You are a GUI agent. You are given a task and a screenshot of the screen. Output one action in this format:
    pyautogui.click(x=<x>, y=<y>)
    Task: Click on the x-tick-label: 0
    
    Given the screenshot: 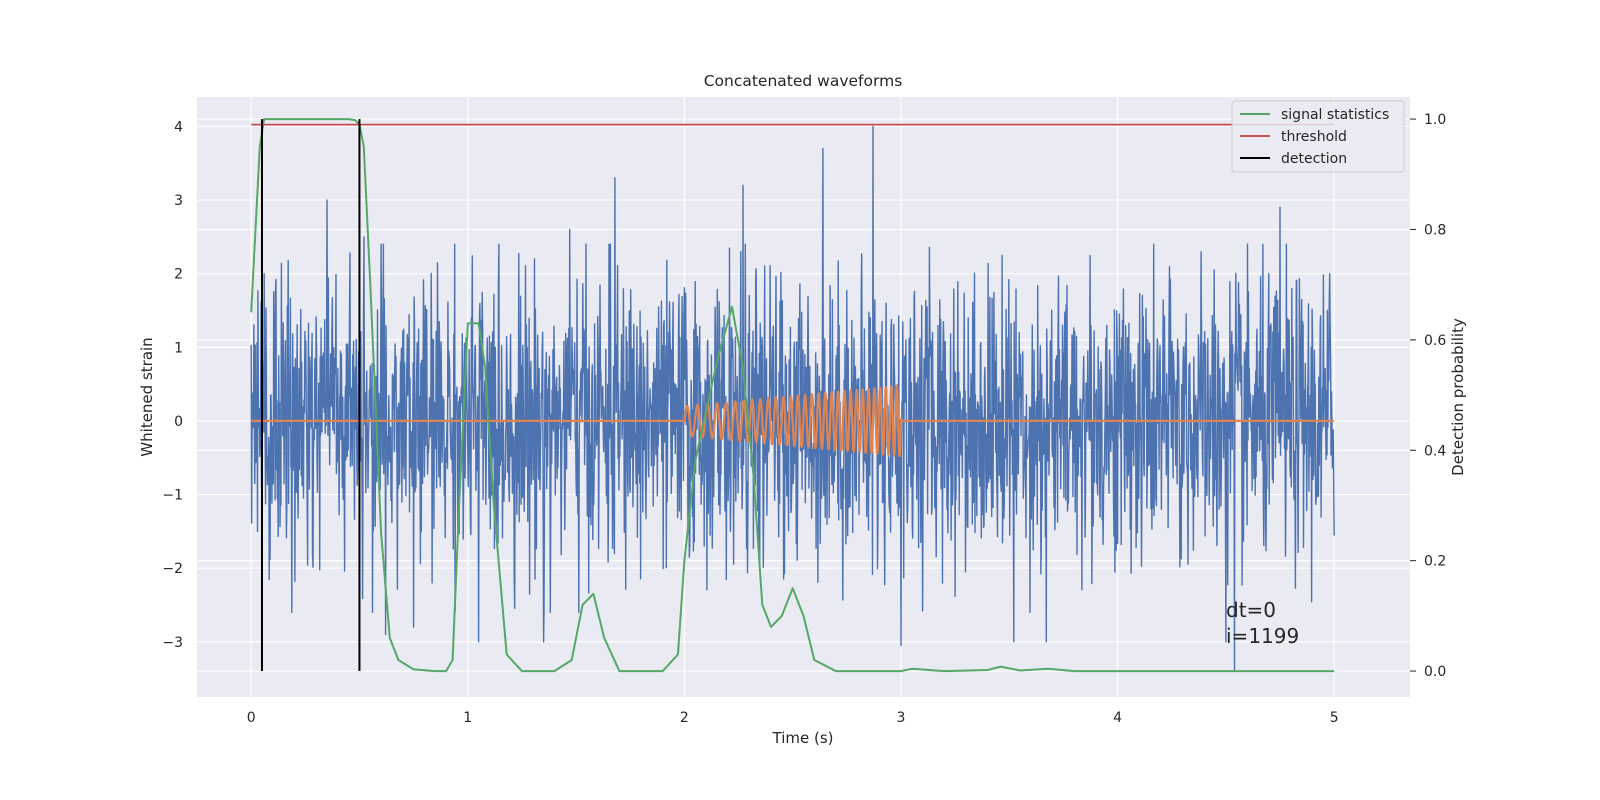 What is the action you would take?
    pyautogui.click(x=251, y=718)
    